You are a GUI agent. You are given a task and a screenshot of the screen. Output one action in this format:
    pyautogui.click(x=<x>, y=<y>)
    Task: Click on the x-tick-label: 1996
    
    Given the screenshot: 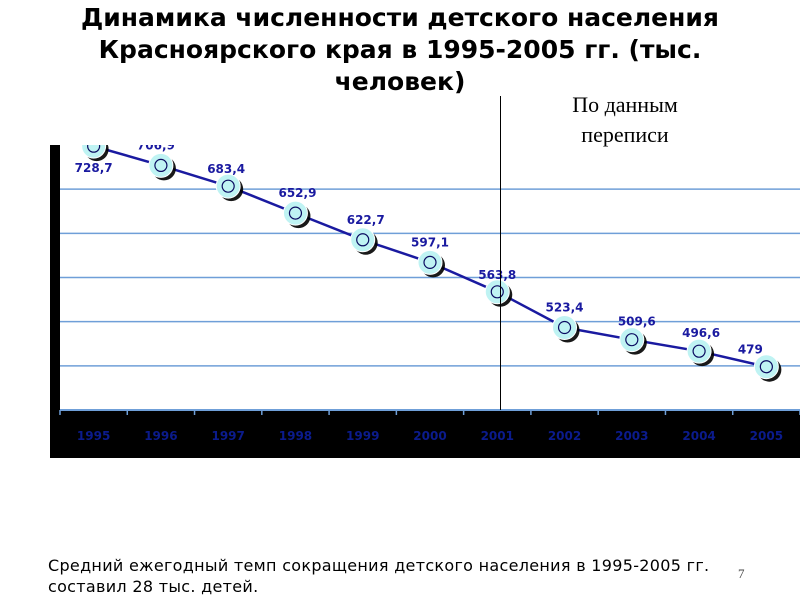 What is the action you would take?
    pyautogui.click(x=160, y=436)
    